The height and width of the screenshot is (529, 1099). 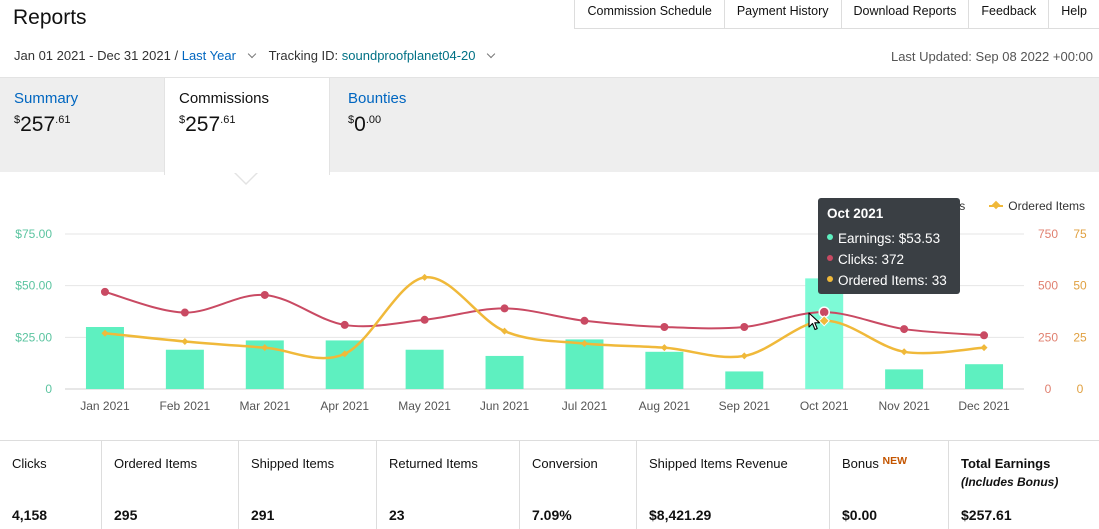 I want to click on stat-ordered-items: Ordered Items 295, so click(x=170, y=485).